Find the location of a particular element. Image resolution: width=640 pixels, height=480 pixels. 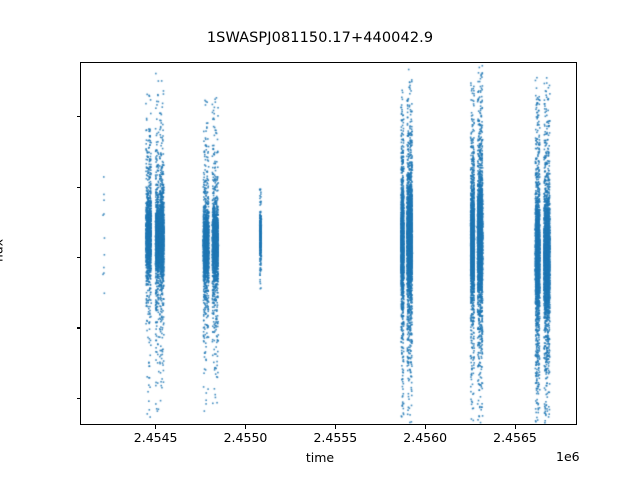

x-tick-label: 2.4560 is located at coordinates (425, 437).